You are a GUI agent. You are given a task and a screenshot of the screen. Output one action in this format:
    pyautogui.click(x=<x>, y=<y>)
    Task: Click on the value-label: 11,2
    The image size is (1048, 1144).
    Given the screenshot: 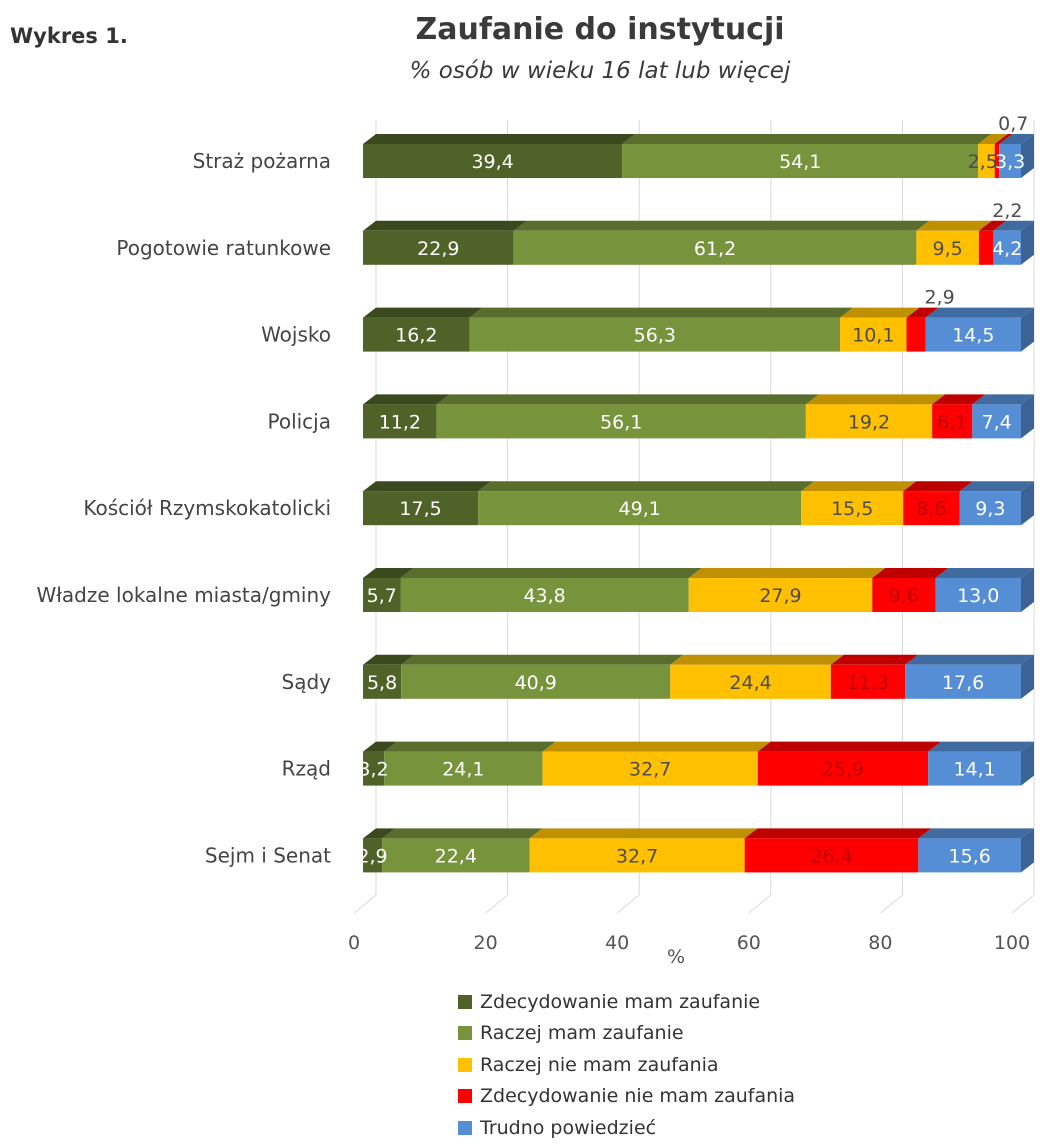 What is the action you would take?
    pyautogui.click(x=400, y=422)
    